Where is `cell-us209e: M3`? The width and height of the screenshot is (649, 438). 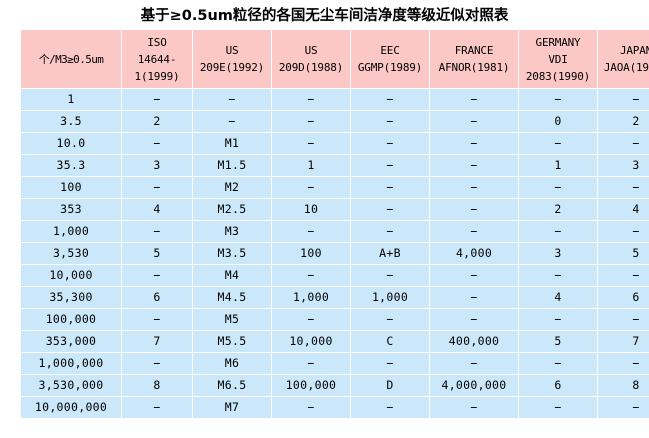 cell-us209e: M3 is located at coordinates (232, 231).